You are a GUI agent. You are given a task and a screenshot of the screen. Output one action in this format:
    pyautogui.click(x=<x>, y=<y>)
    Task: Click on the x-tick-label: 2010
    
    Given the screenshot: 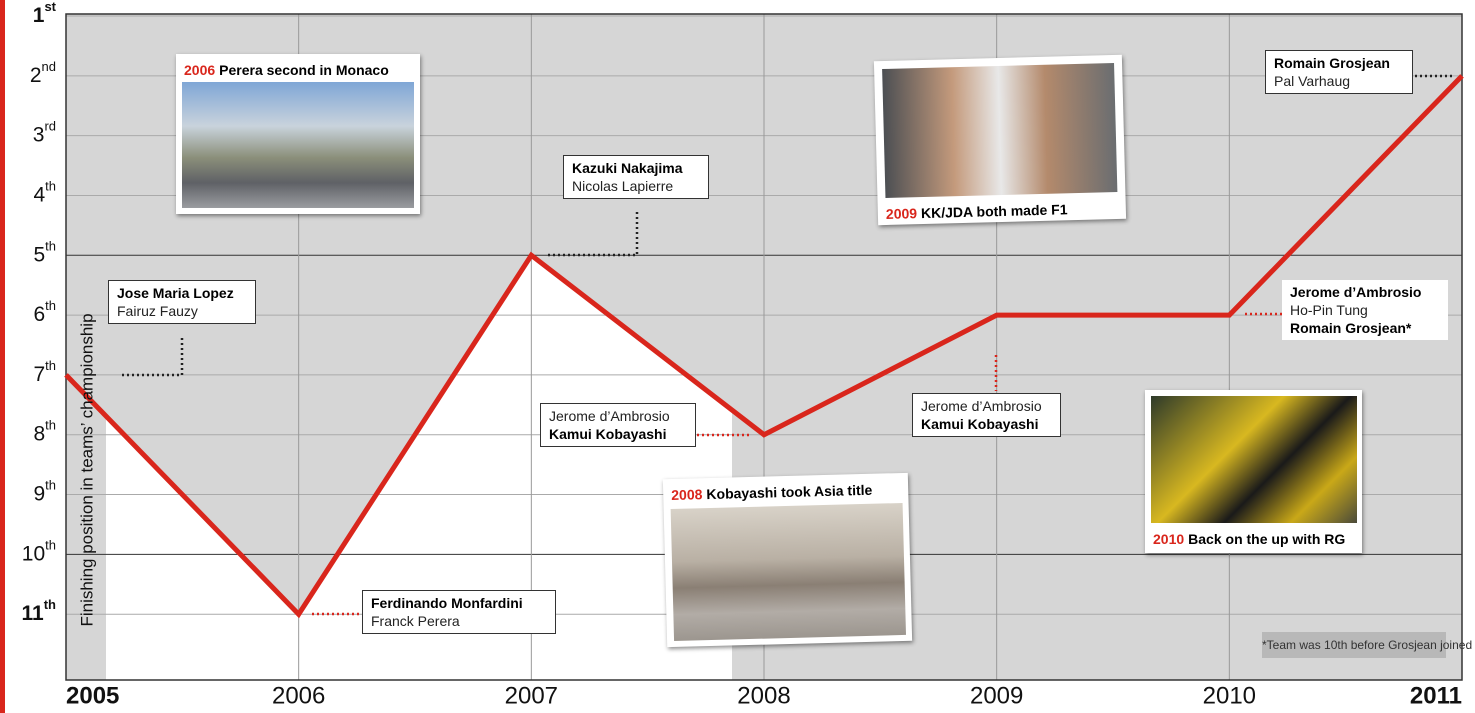 What is the action you would take?
    pyautogui.click(x=1229, y=695)
    